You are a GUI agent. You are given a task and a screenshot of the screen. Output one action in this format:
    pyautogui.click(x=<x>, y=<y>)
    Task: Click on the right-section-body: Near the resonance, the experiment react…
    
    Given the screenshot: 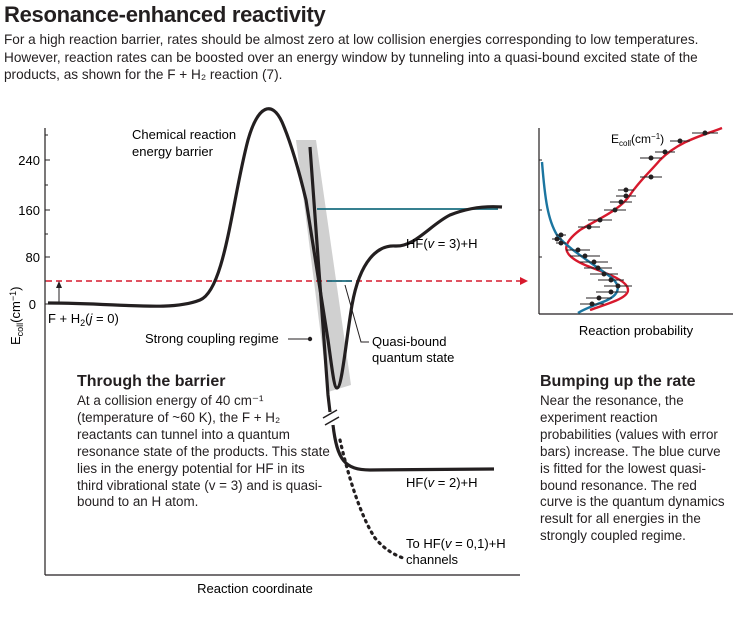 What is the action you would take?
    pyautogui.click(x=632, y=468)
    